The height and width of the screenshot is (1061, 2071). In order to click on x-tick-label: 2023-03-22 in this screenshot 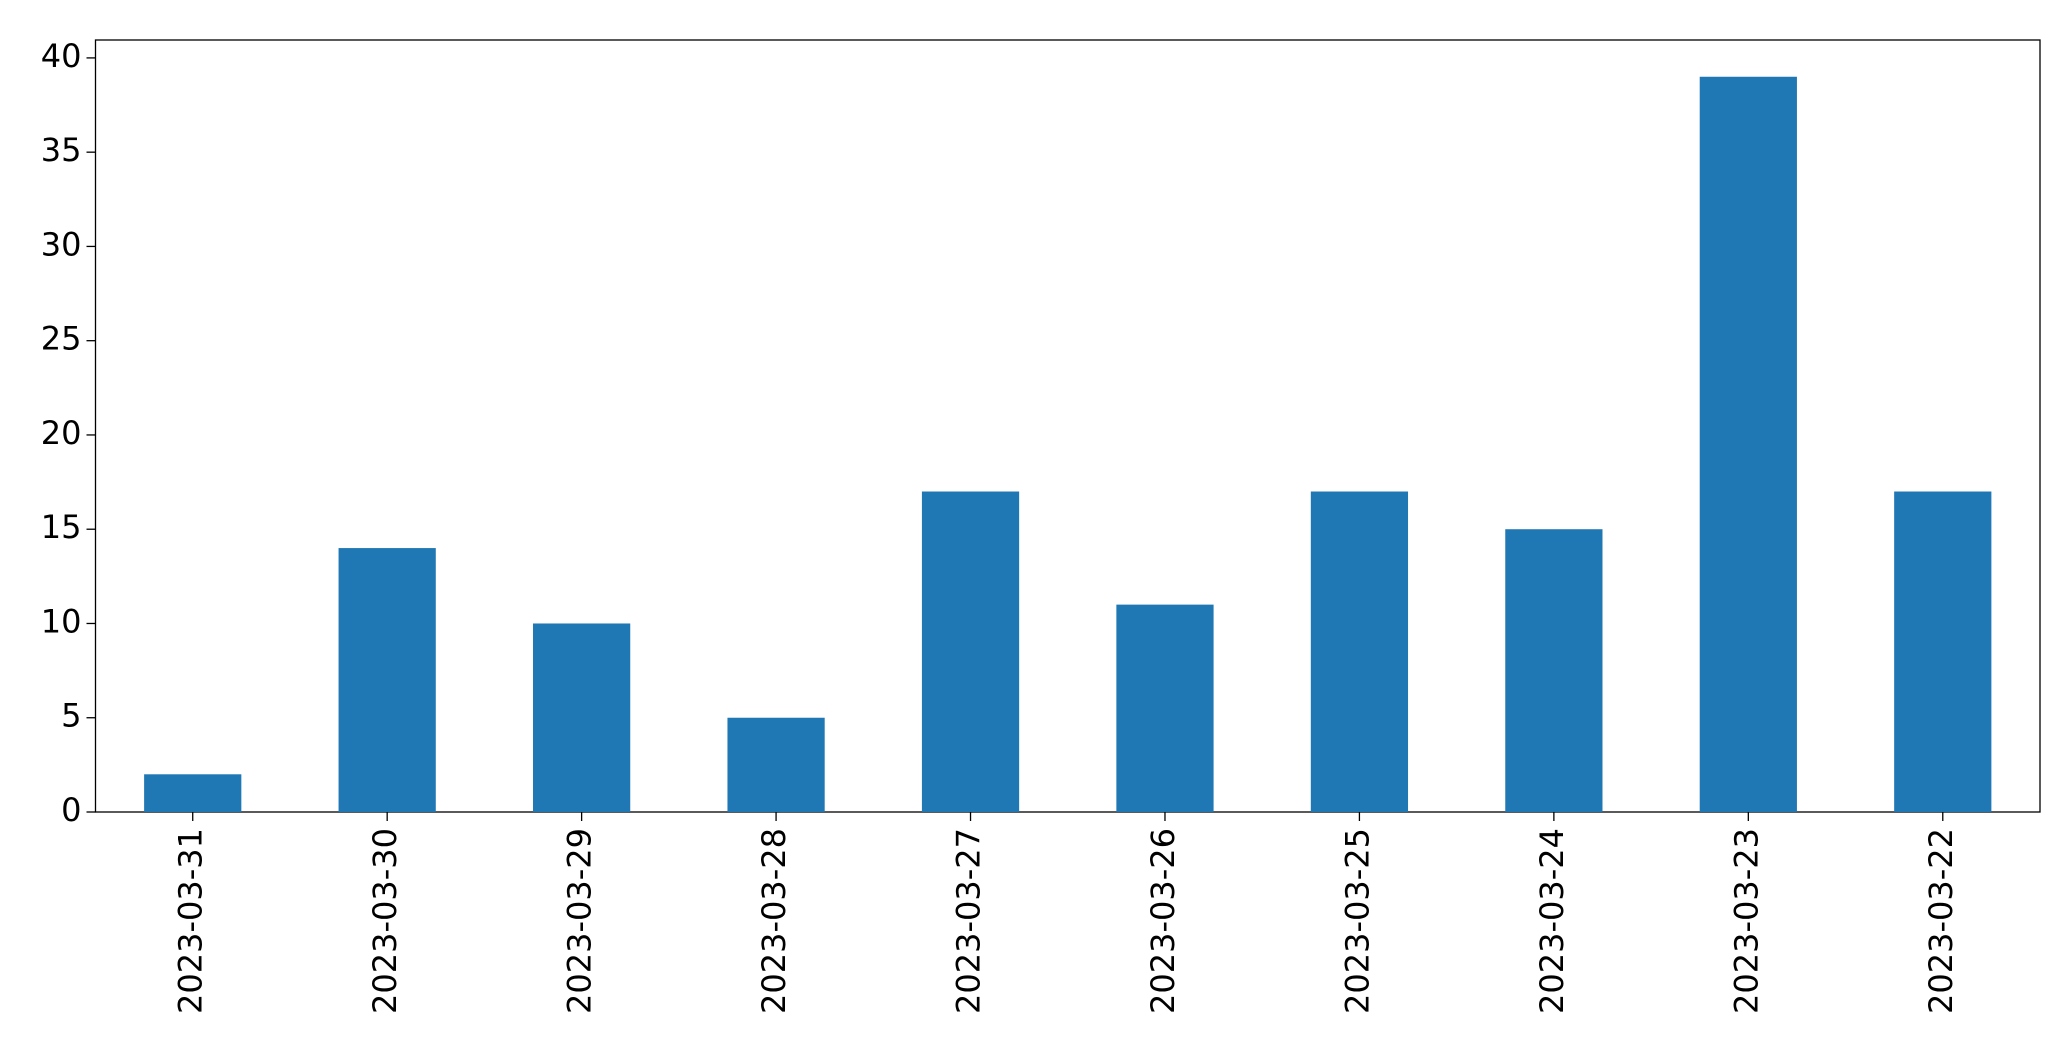, I will do `click(1941, 921)`.